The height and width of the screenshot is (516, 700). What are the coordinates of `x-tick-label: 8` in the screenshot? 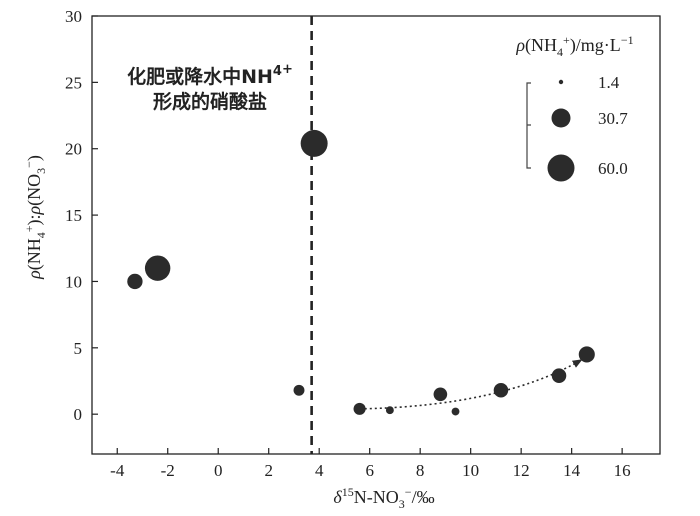 It's located at (420, 470).